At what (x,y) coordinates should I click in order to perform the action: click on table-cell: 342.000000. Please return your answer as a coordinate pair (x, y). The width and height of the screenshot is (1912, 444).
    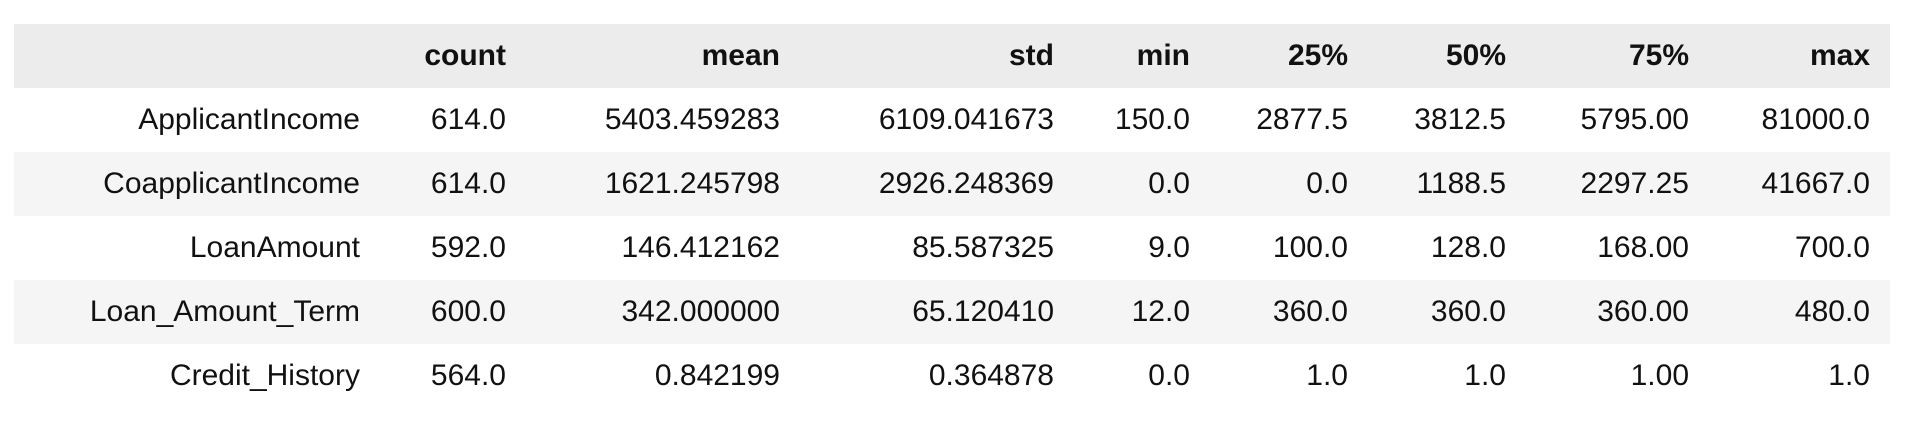
    Looking at the image, I should click on (701, 311).